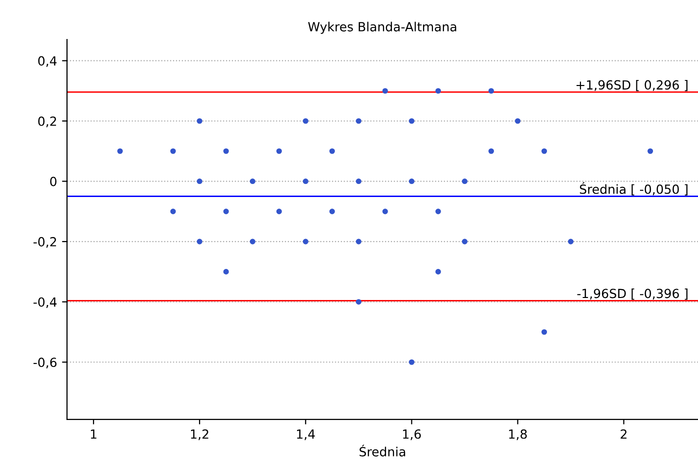 The image size is (698, 466). What do you see at coordinates (412, 434) in the screenshot?
I see `x-tick-label: 1,6` at bounding box center [412, 434].